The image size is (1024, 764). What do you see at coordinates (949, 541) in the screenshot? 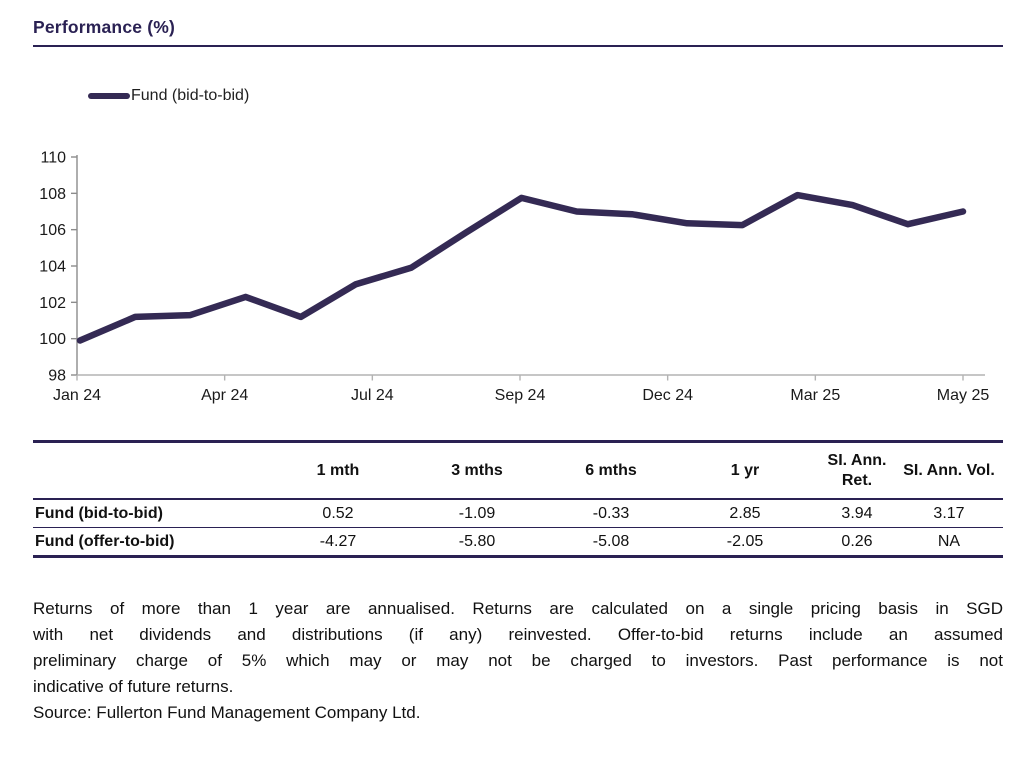
I see `cell-offer-si-vol: NA` at bounding box center [949, 541].